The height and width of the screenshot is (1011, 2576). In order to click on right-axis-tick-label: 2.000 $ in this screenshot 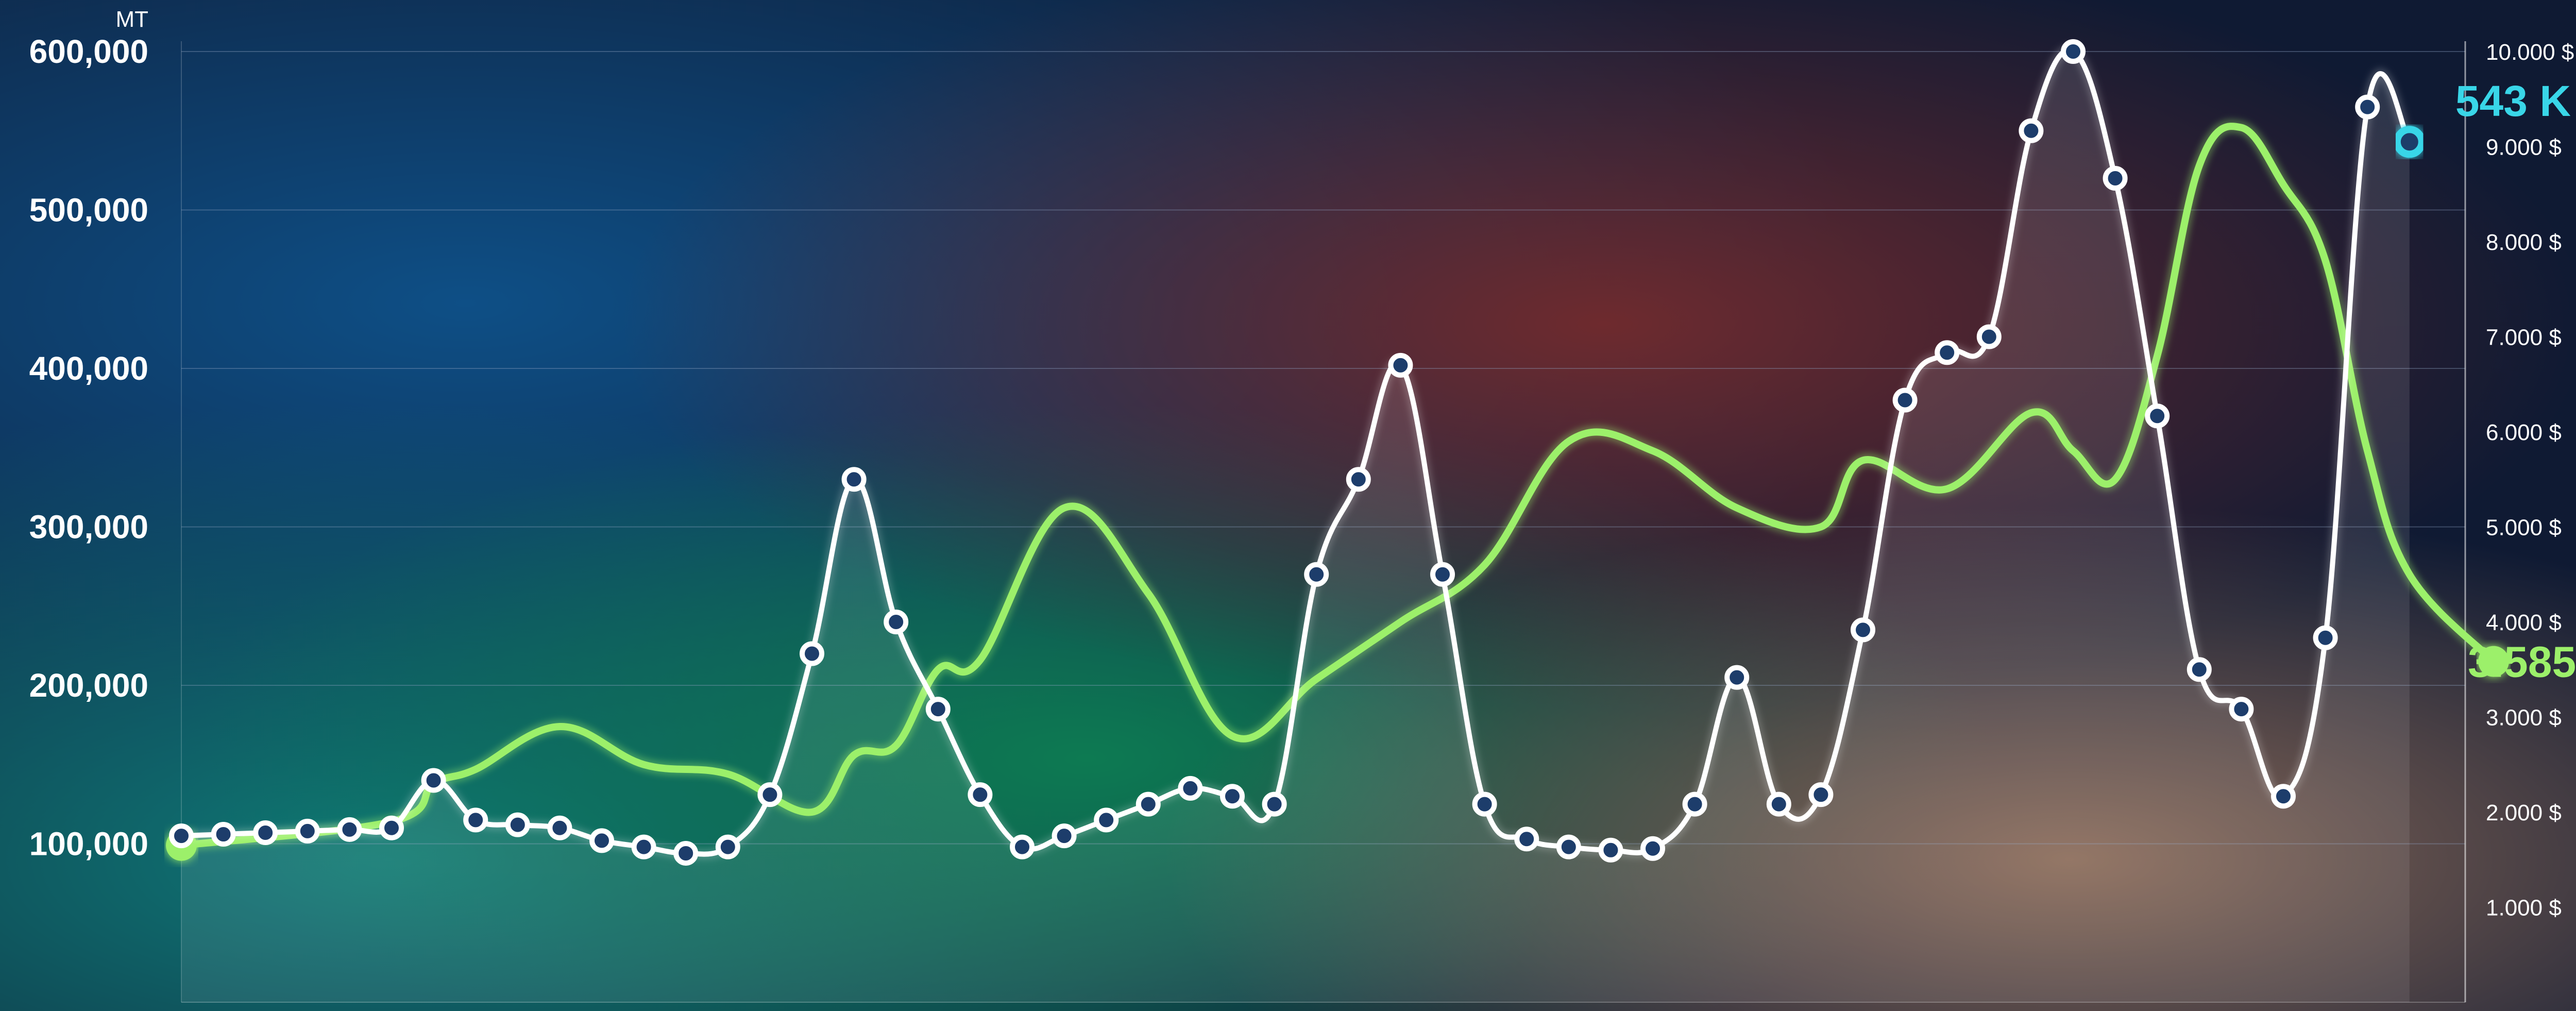, I will do `click(2524, 812)`.